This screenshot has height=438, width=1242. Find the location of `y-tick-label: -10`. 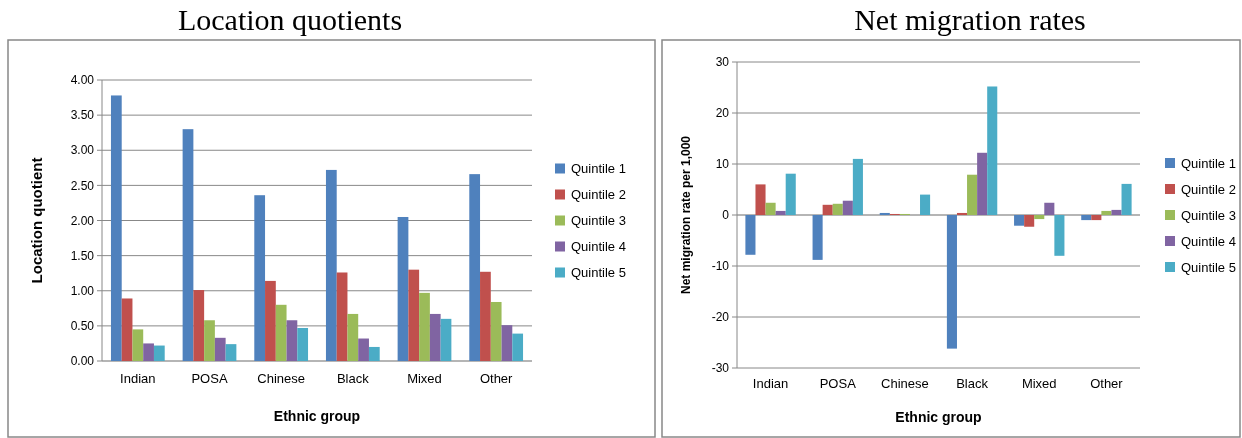

y-tick-label: -10 is located at coordinates (720, 266).